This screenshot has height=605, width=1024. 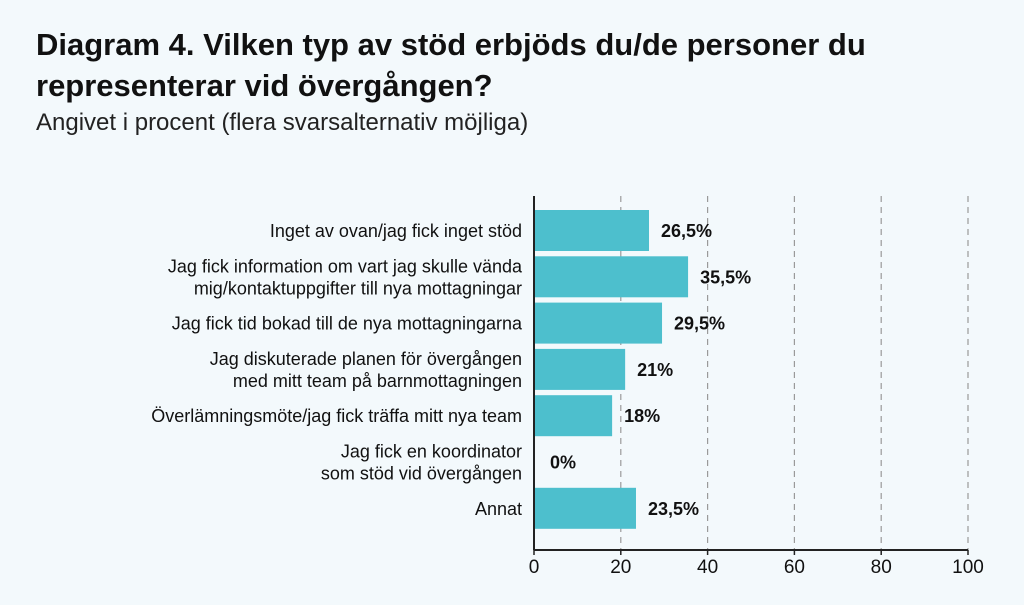 I want to click on x-tick-label-0: 0, so click(x=534, y=567).